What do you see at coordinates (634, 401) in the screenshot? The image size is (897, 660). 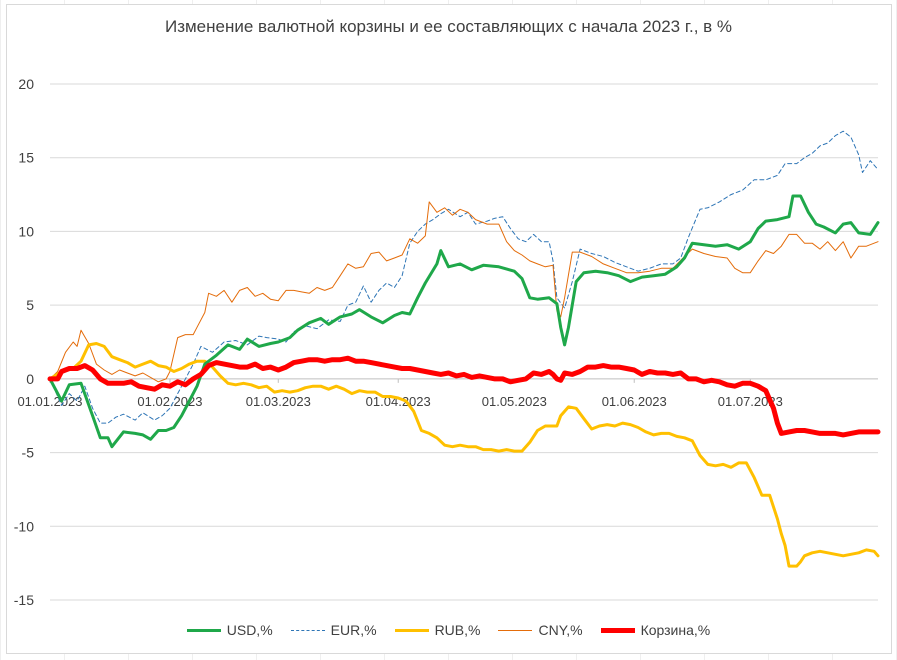 I see `x-tick-label: 01.06.2023` at bounding box center [634, 401].